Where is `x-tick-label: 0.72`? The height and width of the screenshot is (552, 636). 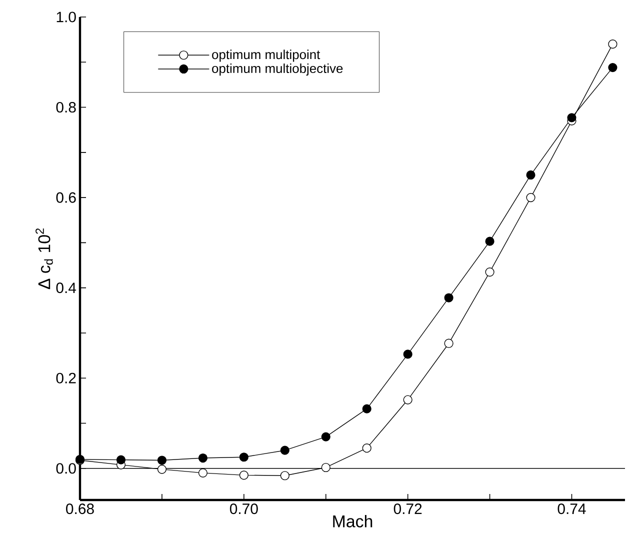
x-tick-label: 0.72 is located at coordinates (408, 509).